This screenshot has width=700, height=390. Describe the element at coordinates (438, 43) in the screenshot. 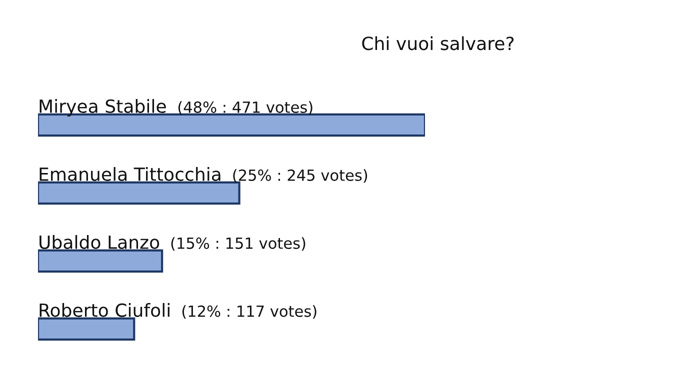

I see `chart-title: Chi vuoi salvare?` at that location.